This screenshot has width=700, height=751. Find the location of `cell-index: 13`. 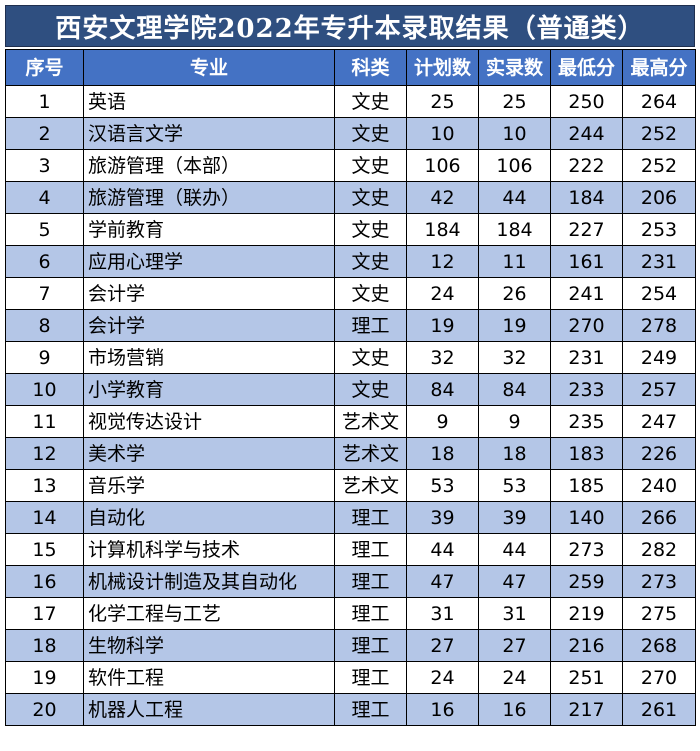

cell-index: 13 is located at coordinates (44, 485).